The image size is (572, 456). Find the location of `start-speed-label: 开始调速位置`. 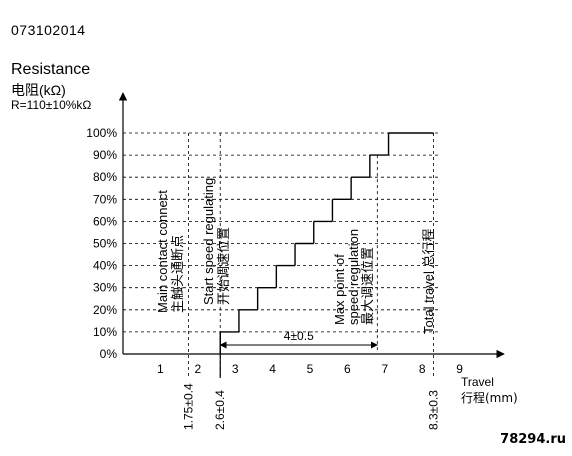

start-speed-label: 开始调速位置 is located at coordinates (224, 266).